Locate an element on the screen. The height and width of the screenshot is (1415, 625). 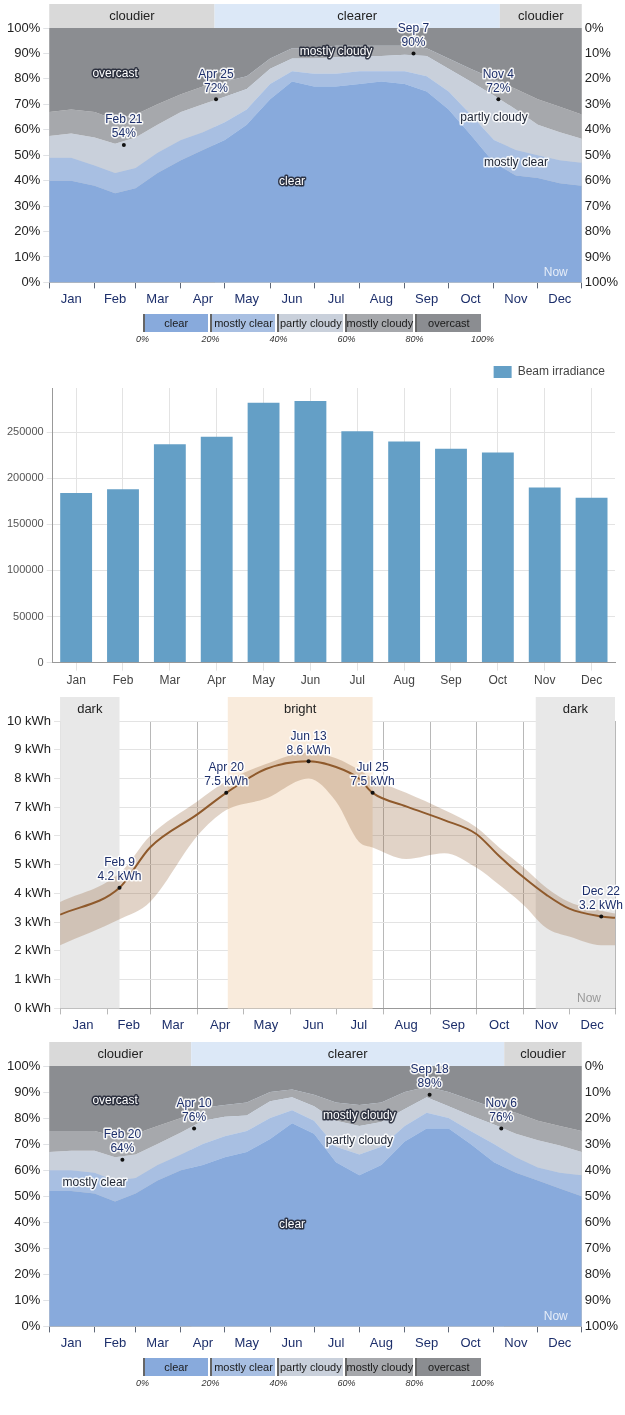
text: clear is located at coordinates (175, 1367).